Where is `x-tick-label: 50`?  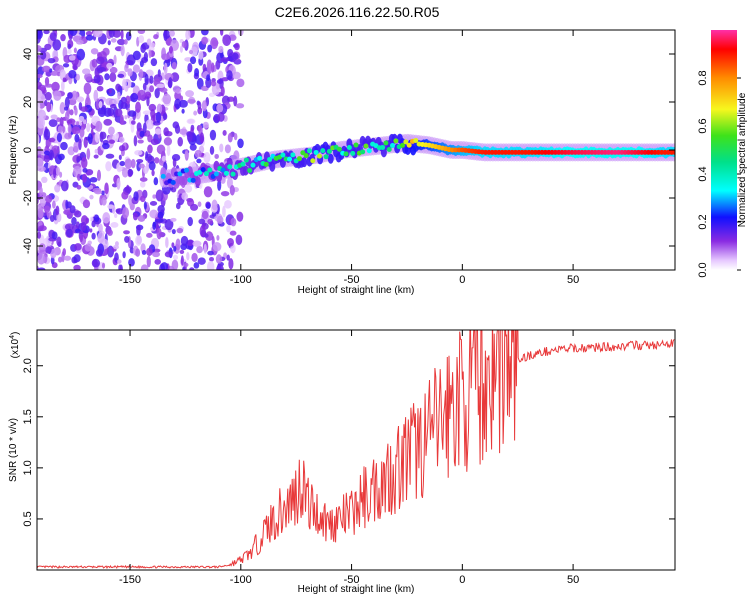 x-tick-label: 50 is located at coordinates (573, 280).